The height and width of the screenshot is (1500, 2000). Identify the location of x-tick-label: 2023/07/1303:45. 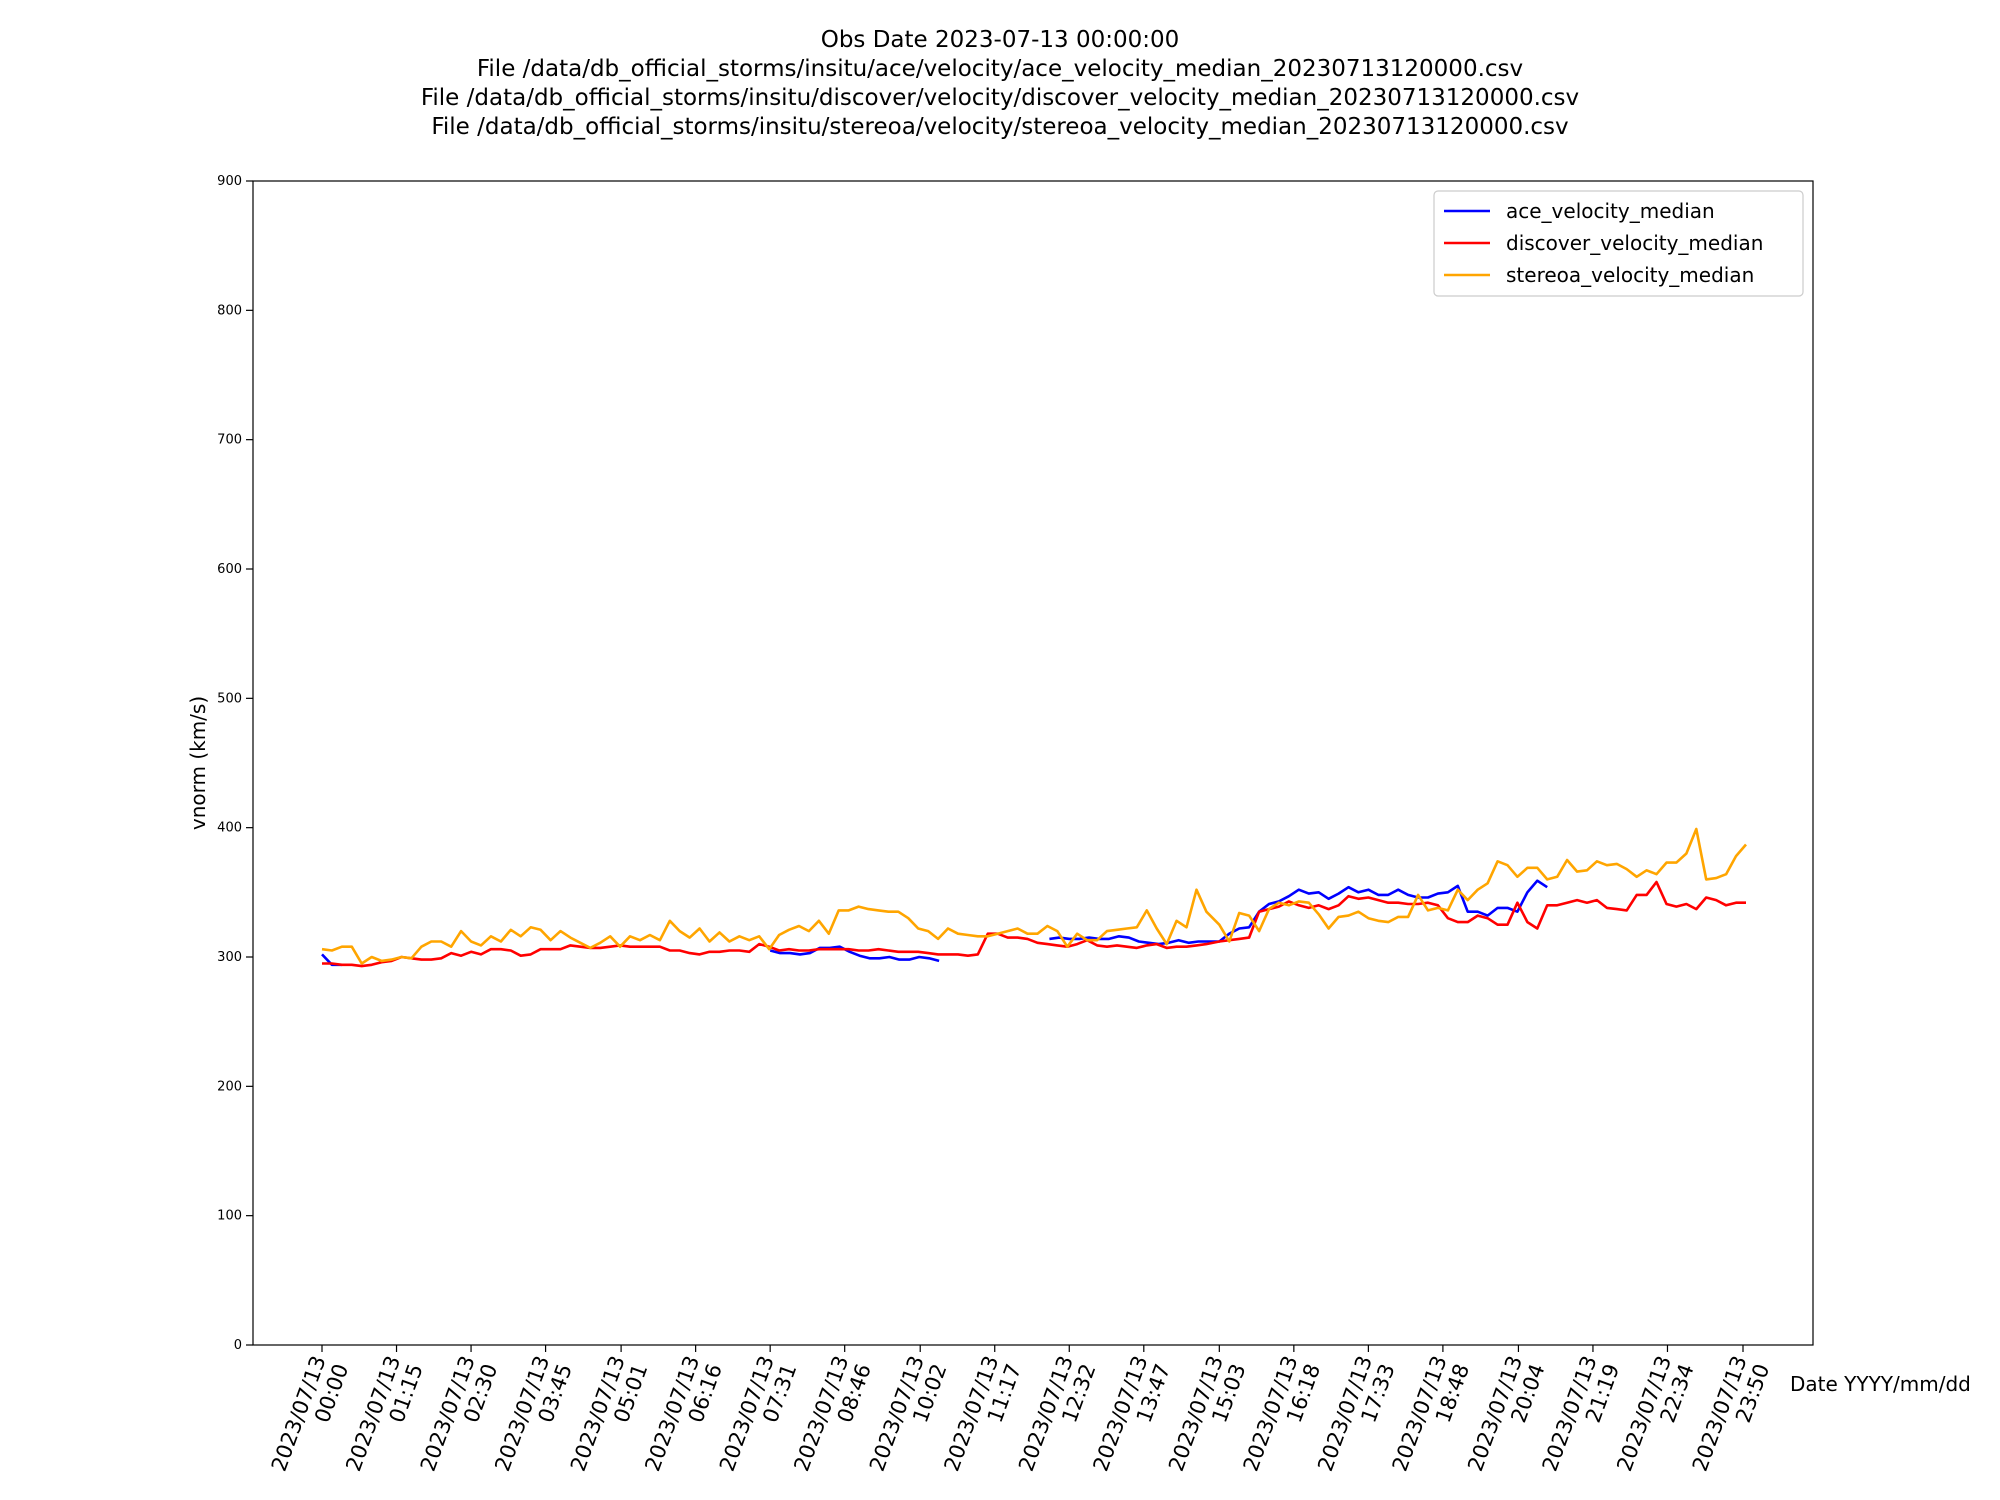
(533, 1418).